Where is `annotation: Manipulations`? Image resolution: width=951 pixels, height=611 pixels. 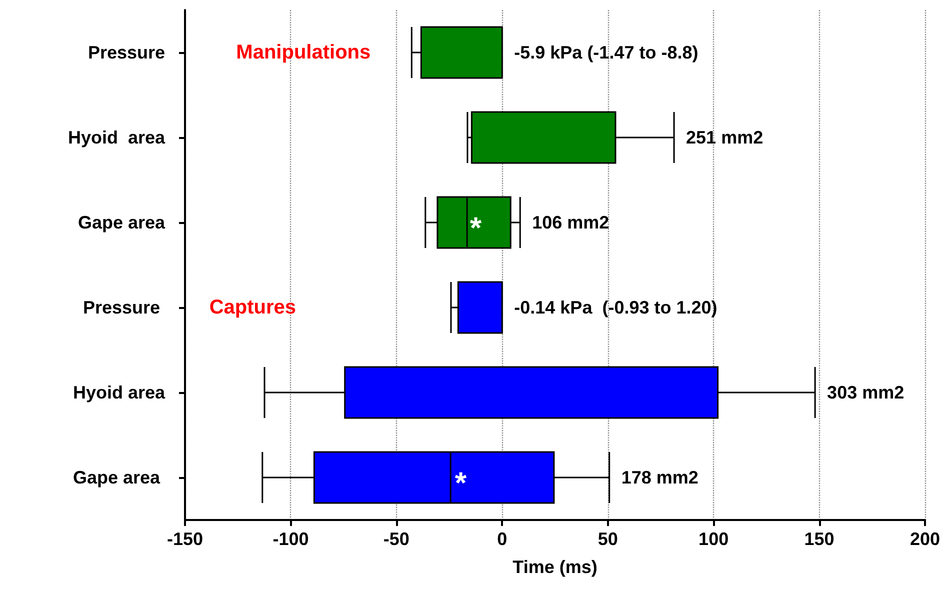 annotation: Manipulations is located at coordinates (303, 53).